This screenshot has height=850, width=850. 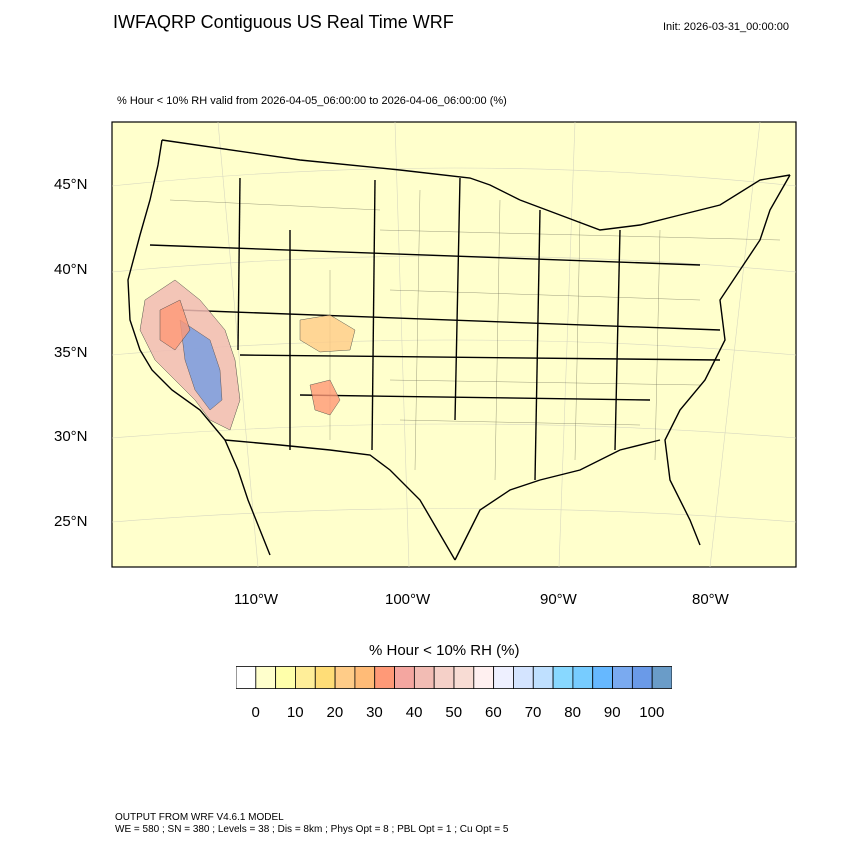 What do you see at coordinates (71, 352) in the screenshot?
I see `lat-label-35: 35°N` at bounding box center [71, 352].